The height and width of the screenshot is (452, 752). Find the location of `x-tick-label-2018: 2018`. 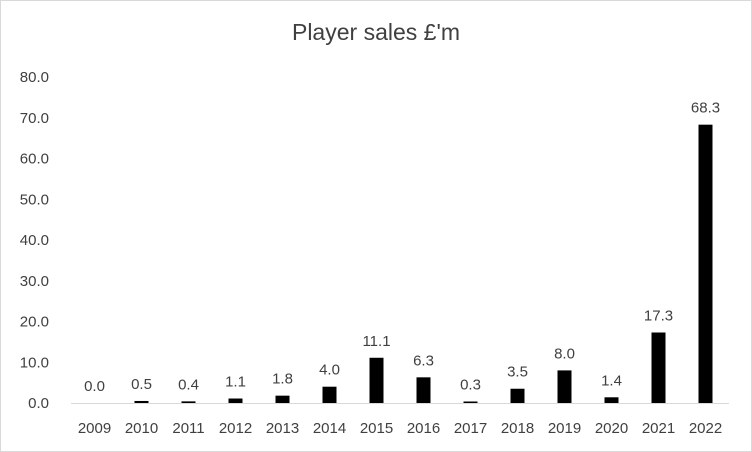

x-tick-label-2018: 2018 is located at coordinates (517, 428).